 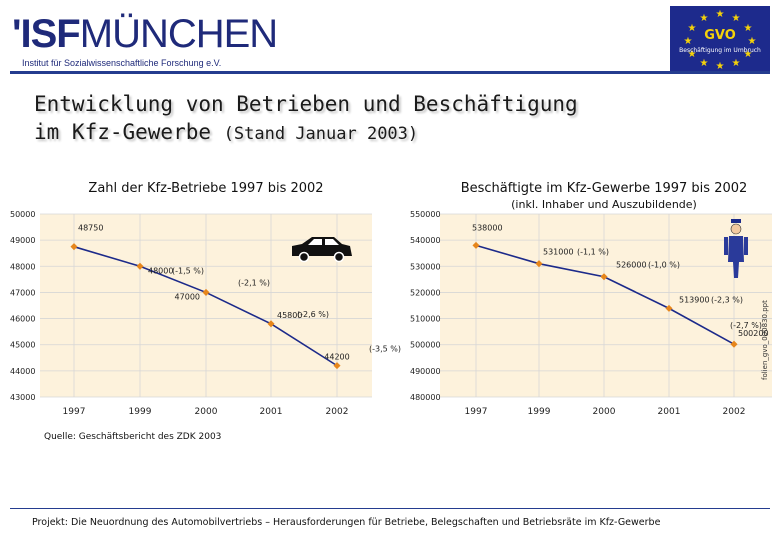 What do you see at coordinates (22, 397) in the screenshot?
I see `chart1-ytick-label: 43000` at bounding box center [22, 397].